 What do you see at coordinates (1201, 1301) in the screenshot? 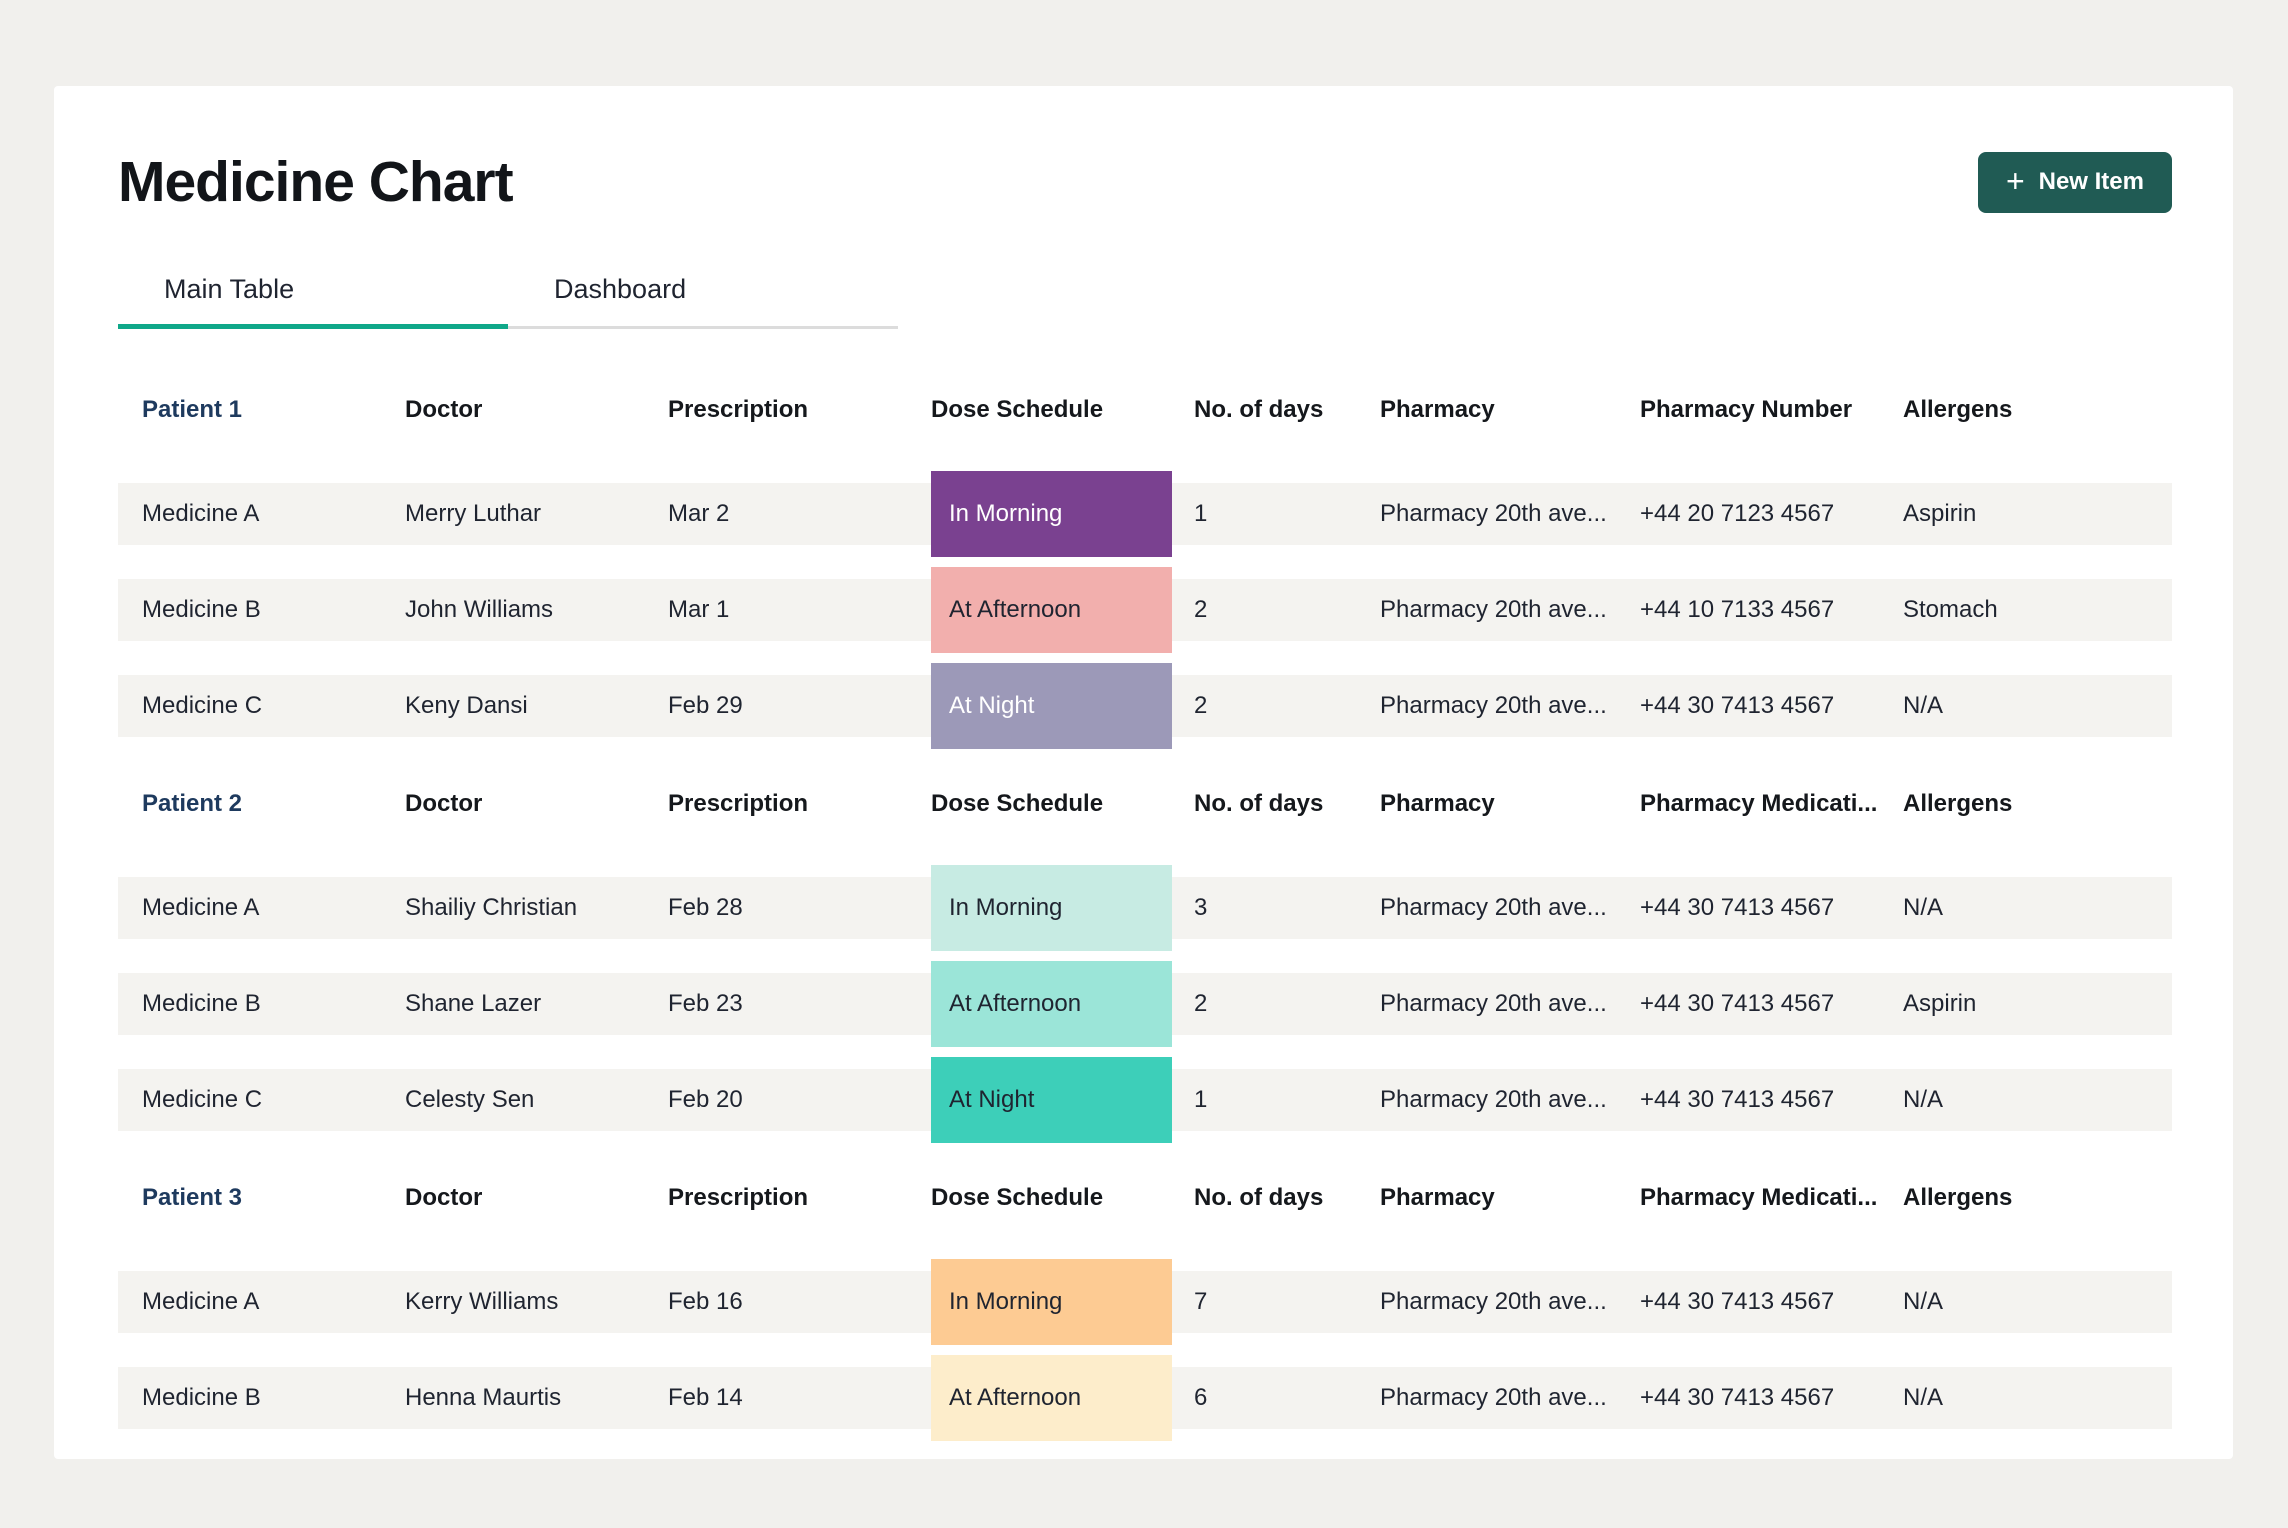
I see `days-cell: 7` at bounding box center [1201, 1301].